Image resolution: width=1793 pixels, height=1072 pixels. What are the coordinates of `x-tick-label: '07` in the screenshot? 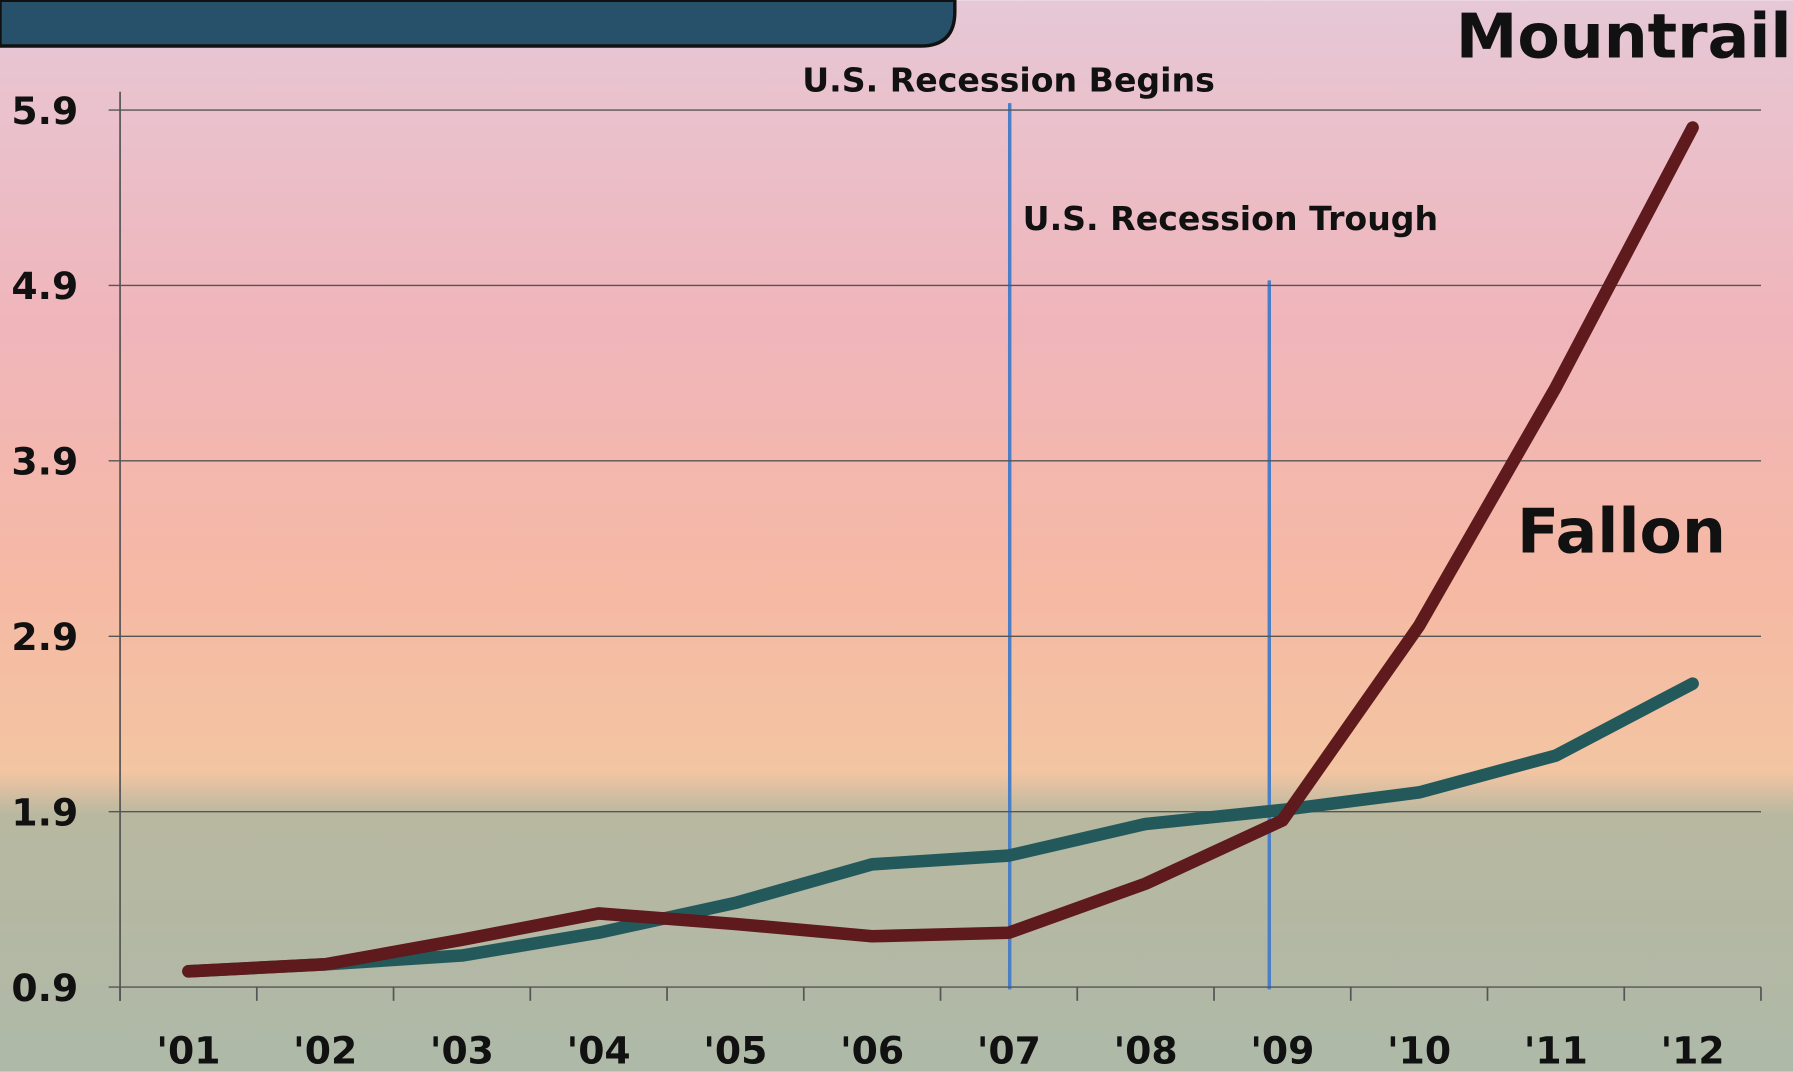 It's located at (1009, 1050).